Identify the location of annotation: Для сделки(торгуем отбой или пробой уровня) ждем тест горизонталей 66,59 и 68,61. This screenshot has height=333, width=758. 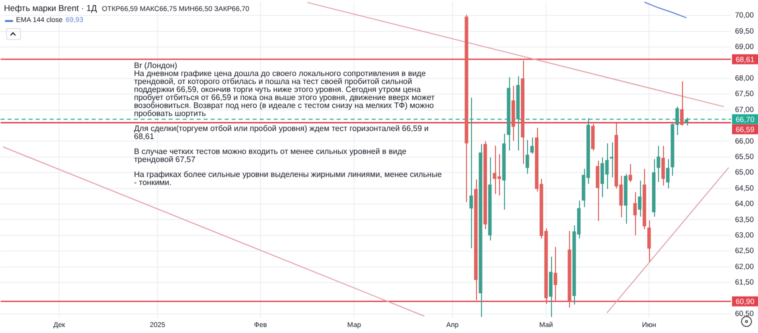
(282, 132).